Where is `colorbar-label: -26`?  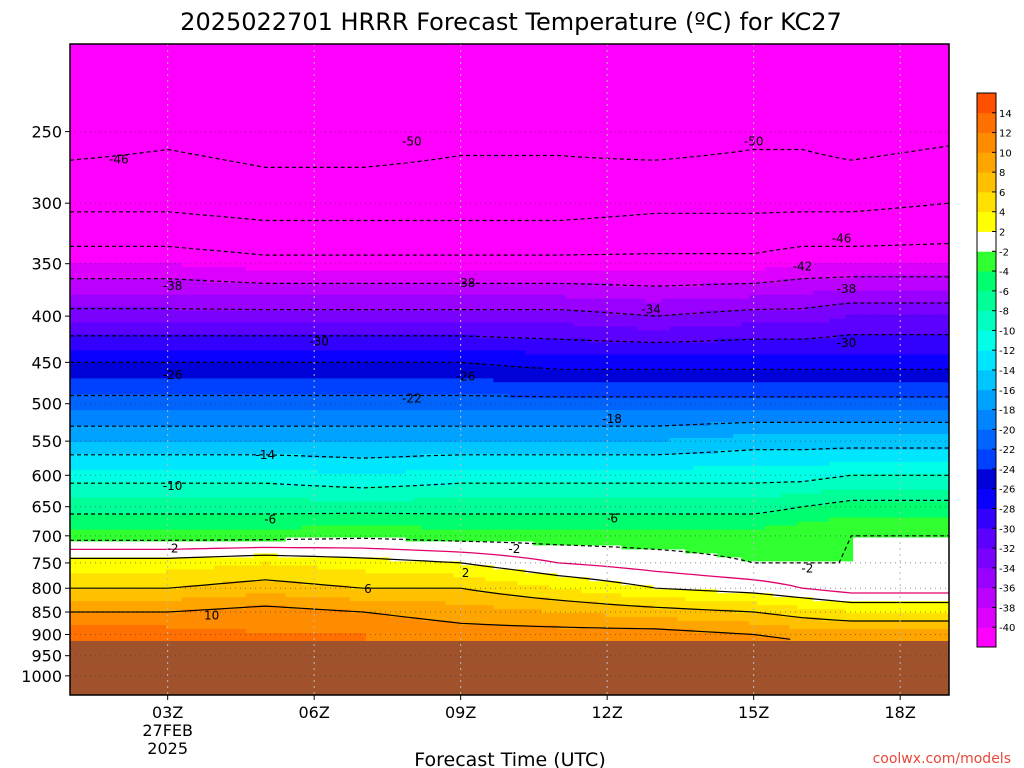
colorbar-label: -26 is located at coordinates (1007, 490).